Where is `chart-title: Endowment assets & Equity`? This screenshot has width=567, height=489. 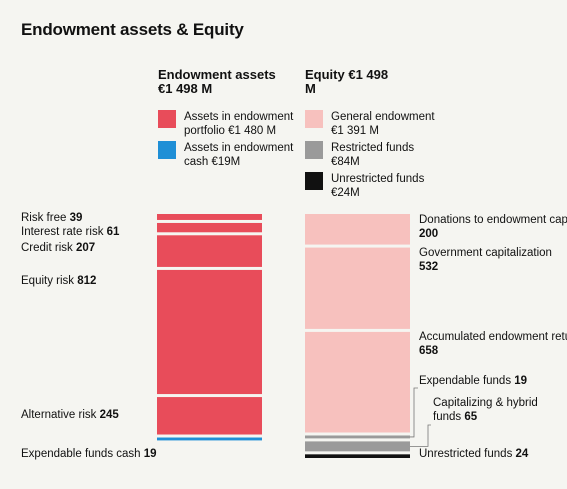
chart-title: Endowment assets & Equity is located at coordinates (132, 29).